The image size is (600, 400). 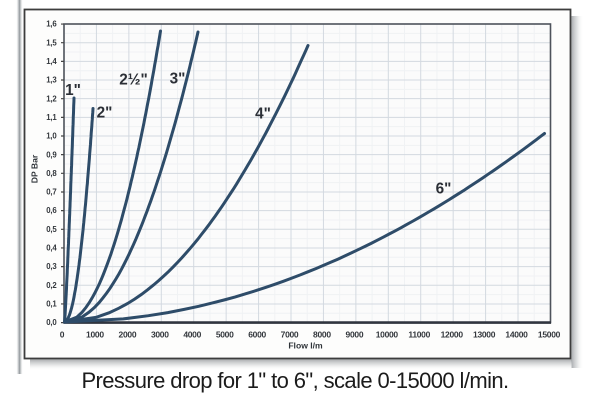 I want to click on svg-text: 9000, so click(x=355, y=335).